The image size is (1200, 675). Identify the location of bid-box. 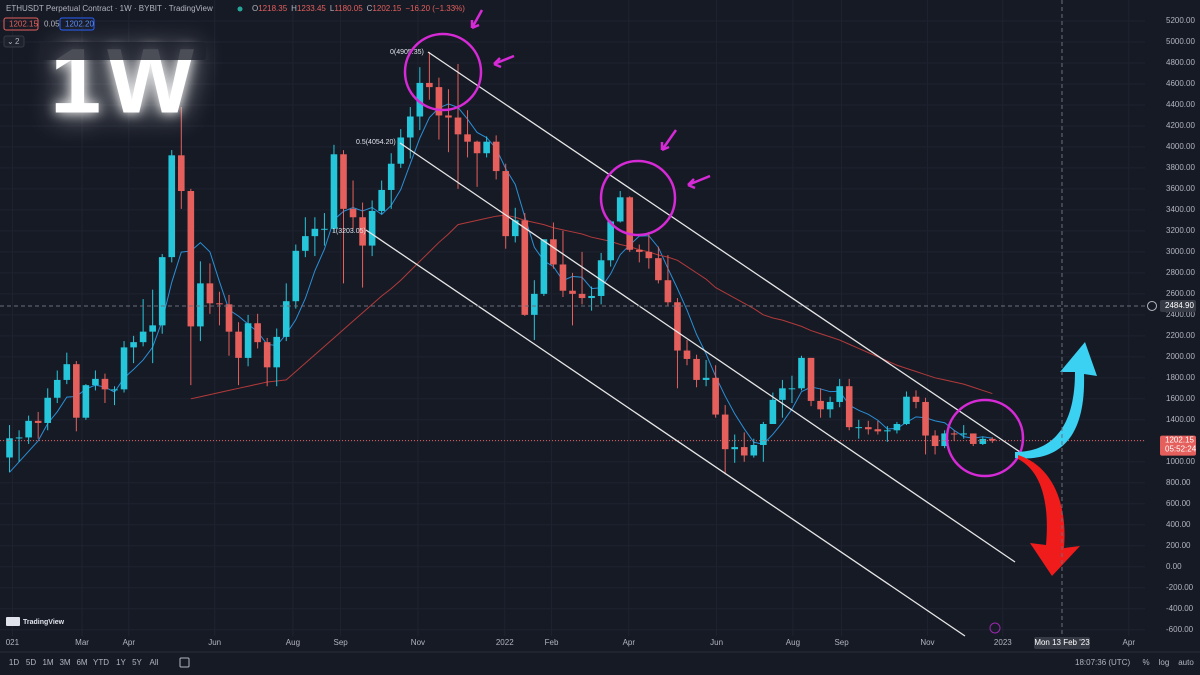
(21, 24).